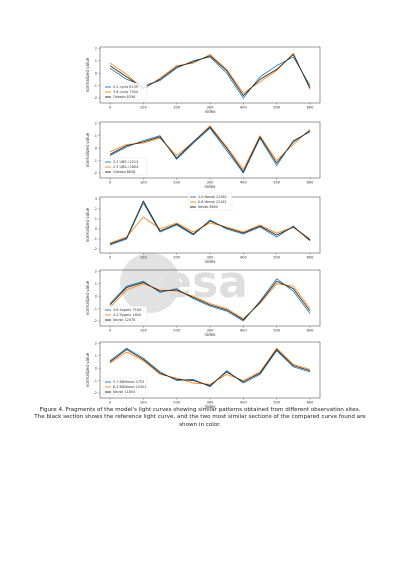 This screenshot has height=566, width=400. I want to click on legend-label: 0.8 Nevsk 12161, so click(212, 202).